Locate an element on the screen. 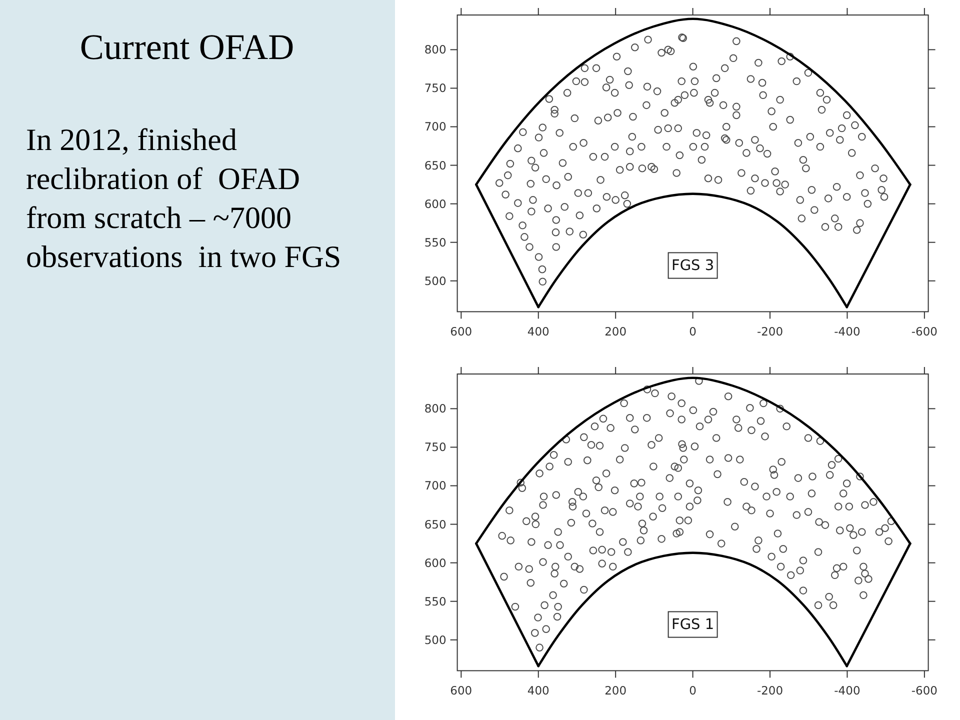 This screenshot has width=960, height=720. text: In 2012, finished reclibration of OFAD from scratch – ~7000 observations in two FGS is located at coordinates (184, 198).